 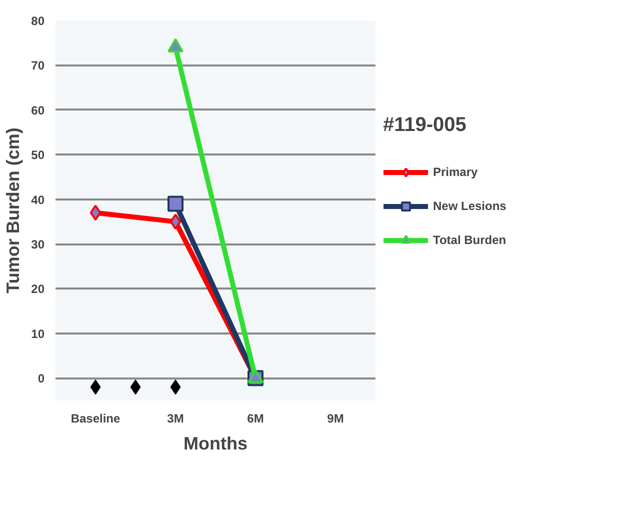 I want to click on y-tick-label: 10, so click(x=38, y=333).